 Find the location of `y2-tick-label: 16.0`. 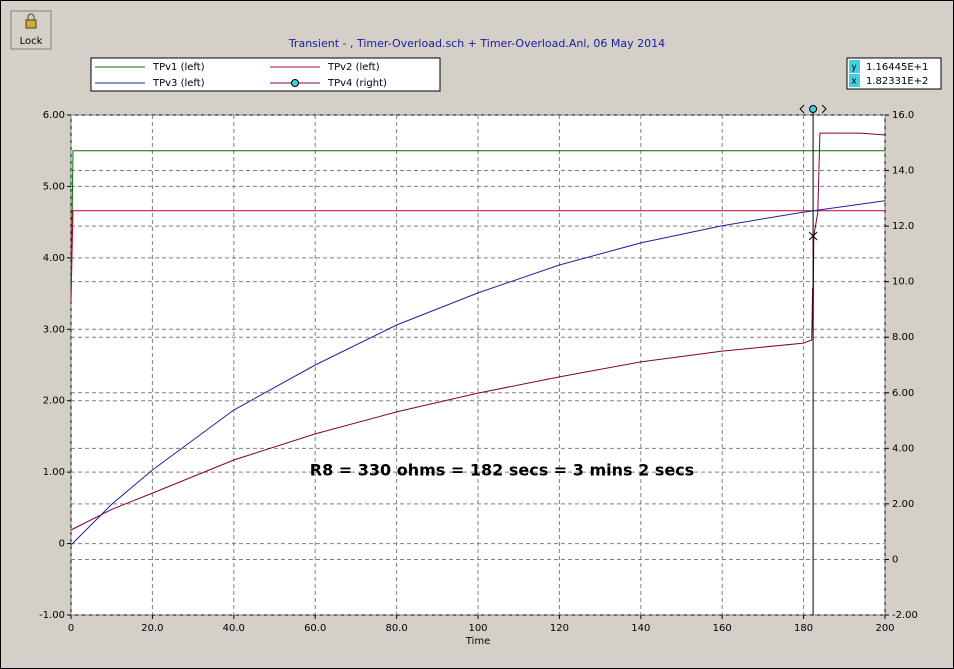

y2-tick-label: 16.0 is located at coordinates (903, 115).